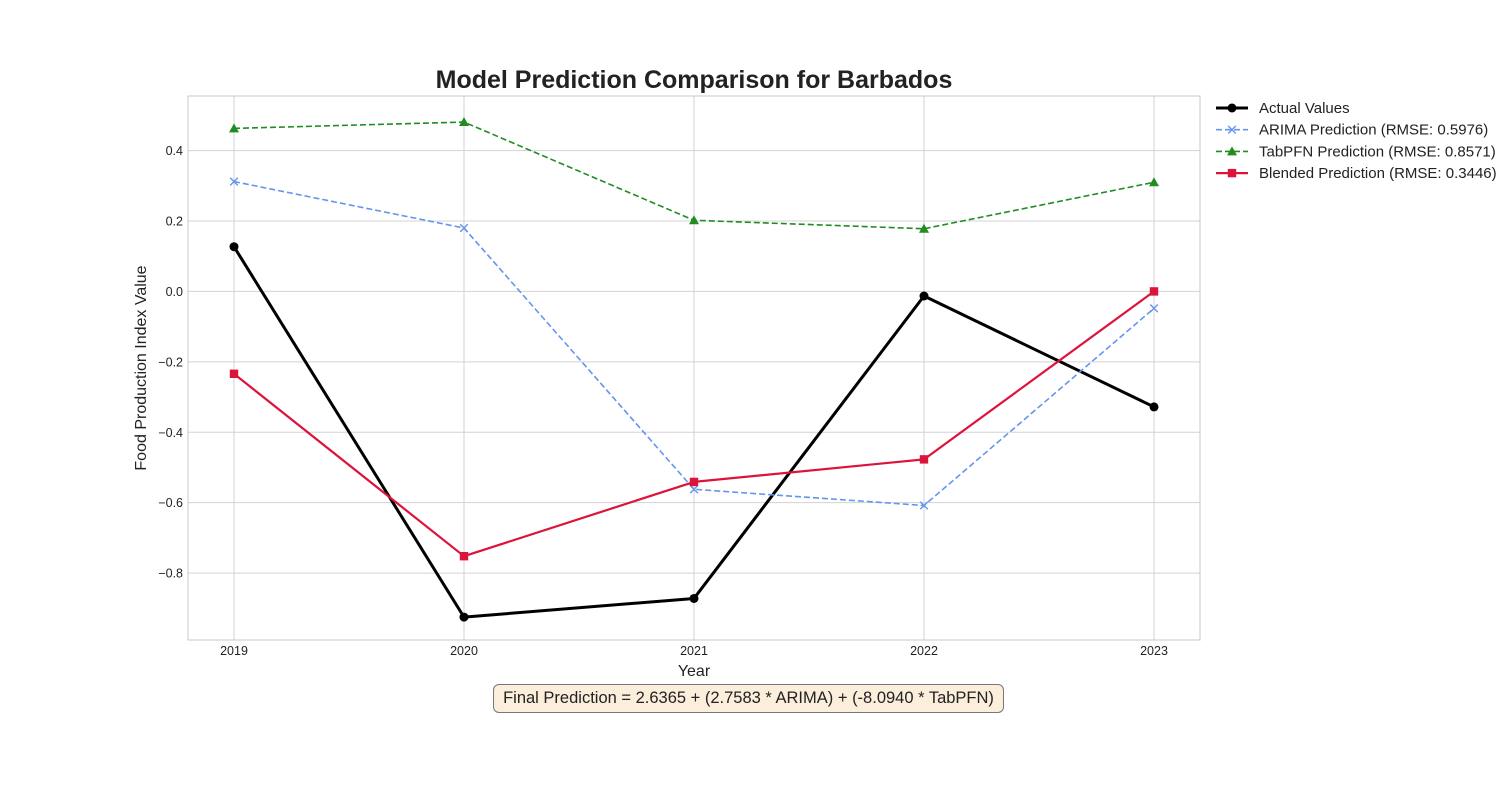 This screenshot has height=800, width=1500. What do you see at coordinates (1378, 173) in the screenshot?
I see `legend-label: Blended Prediction (RMSE: 0.3446)` at bounding box center [1378, 173].